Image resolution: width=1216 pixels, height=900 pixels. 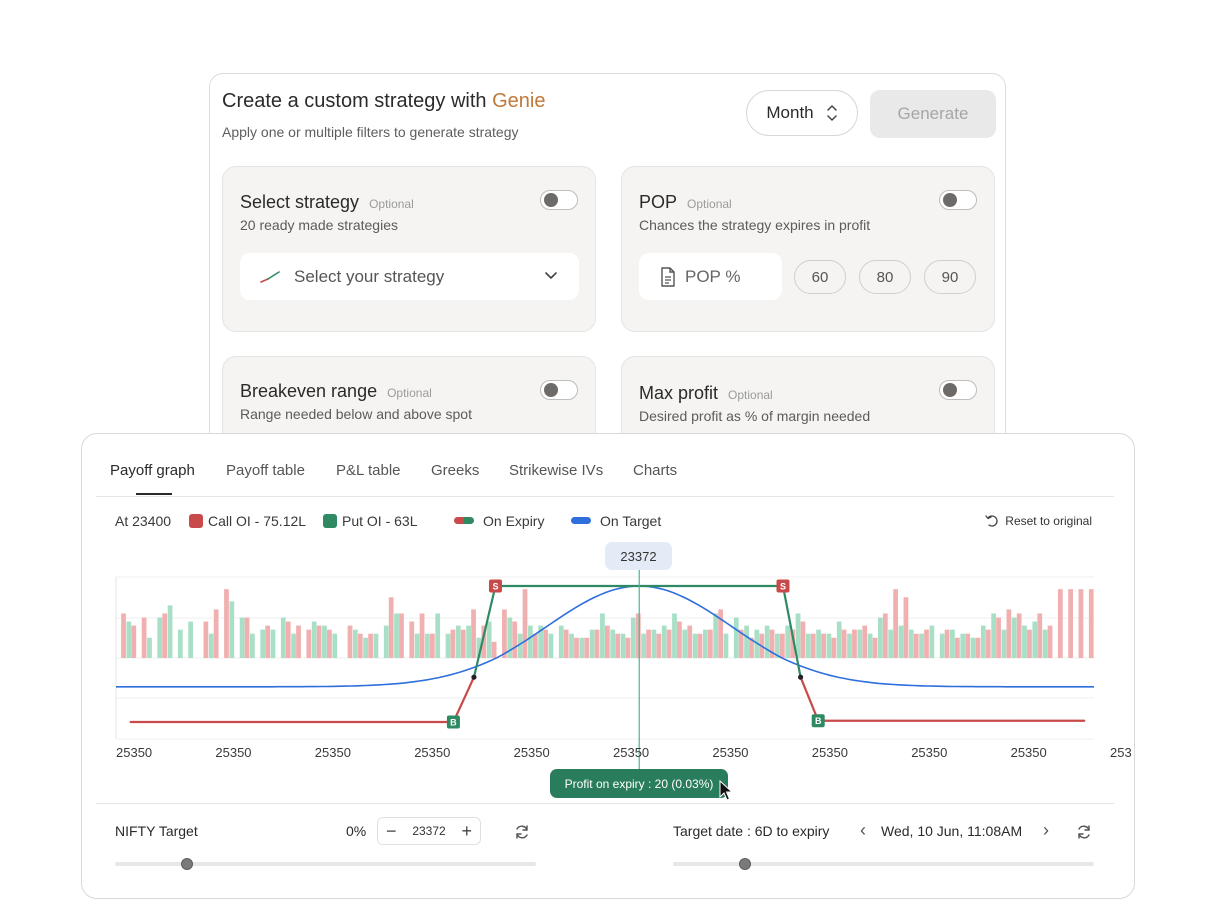 What do you see at coordinates (885, 277) in the screenshot?
I see `pop-chip-80: 80` at bounding box center [885, 277].